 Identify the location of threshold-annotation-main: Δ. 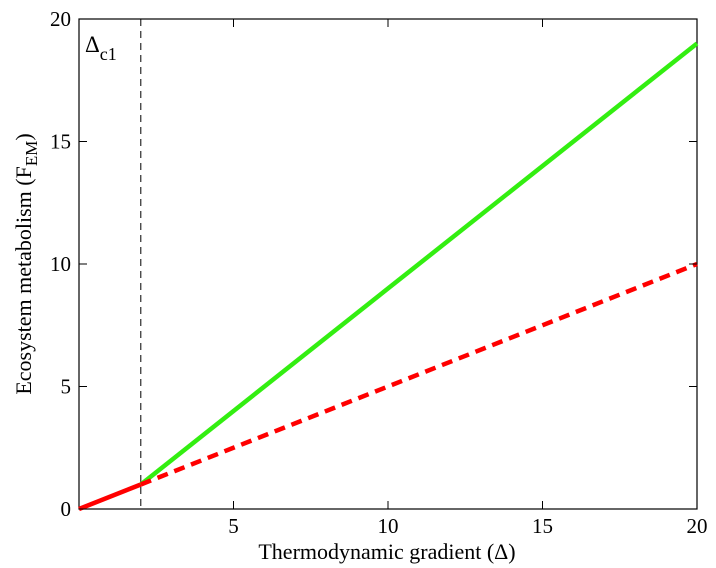
(92, 44).